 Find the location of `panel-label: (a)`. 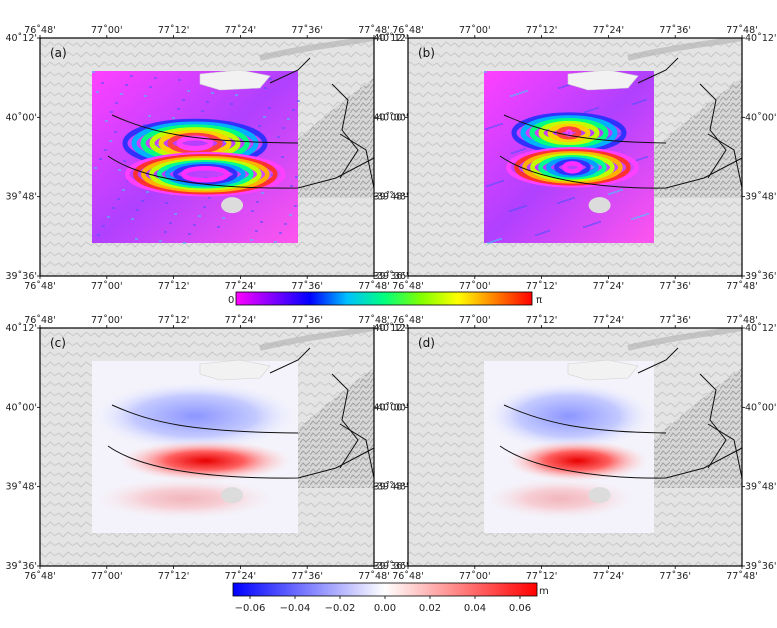

panel-label: (a) is located at coordinates (58, 53).